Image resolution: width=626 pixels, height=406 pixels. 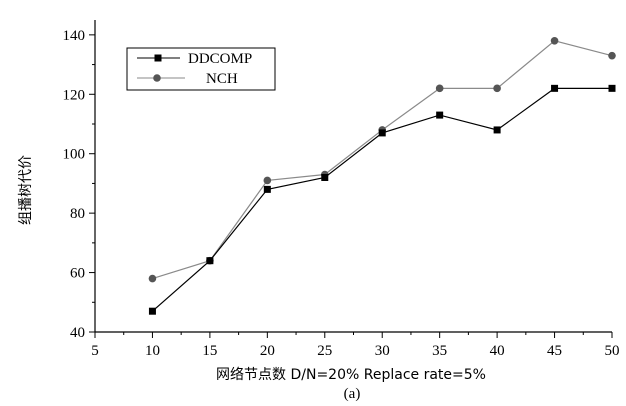 What do you see at coordinates (209, 351) in the screenshot?
I see `x-tick-label: 15` at bounding box center [209, 351].